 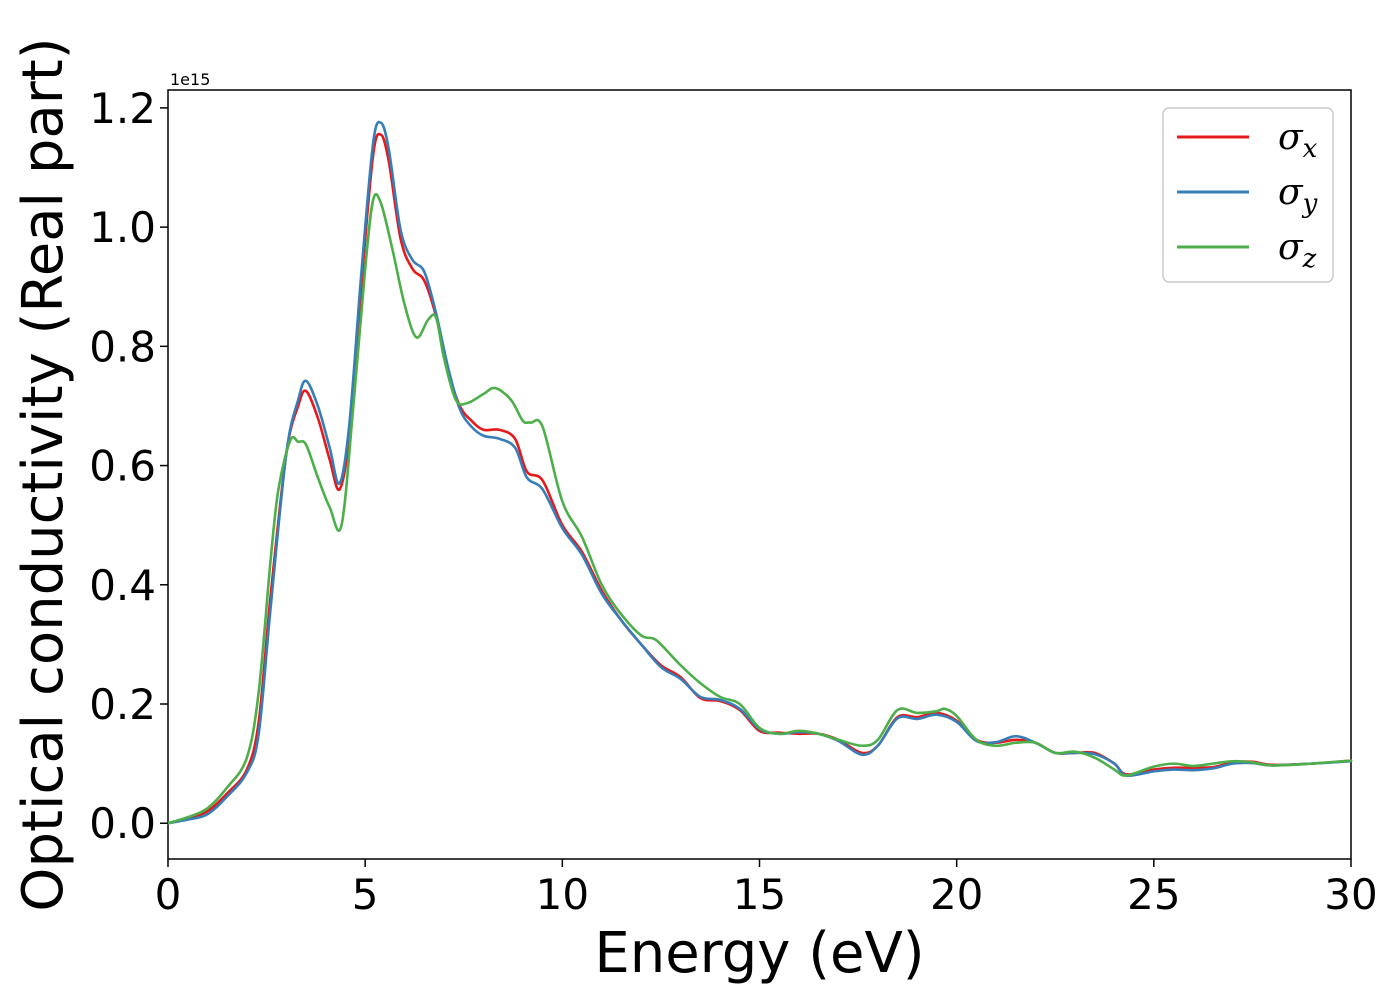 I want to click on legend-label-y: σy, so click(x=1298, y=195).